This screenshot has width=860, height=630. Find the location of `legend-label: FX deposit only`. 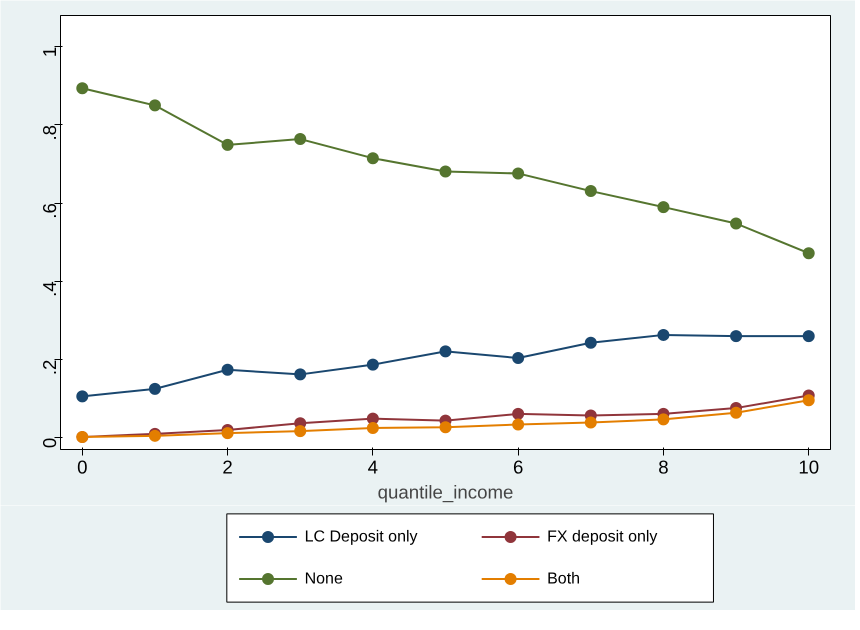

legend-label: FX deposit only is located at coordinates (602, 537).